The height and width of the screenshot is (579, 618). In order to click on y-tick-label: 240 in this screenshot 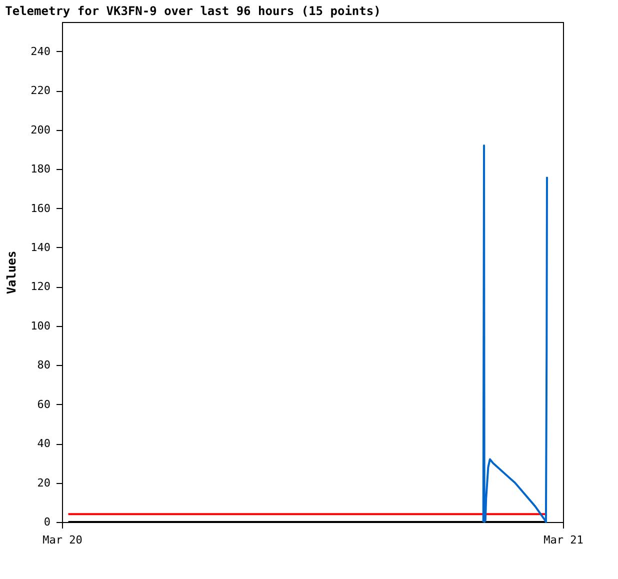, I will do `click(40, 51)`.